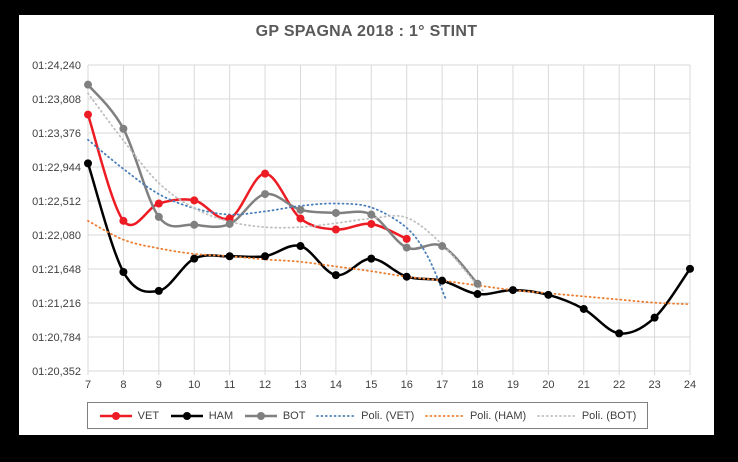 This screenshot has width=738, height=462. I want to click on legend-item-bot: BOT, so click(275, 415).